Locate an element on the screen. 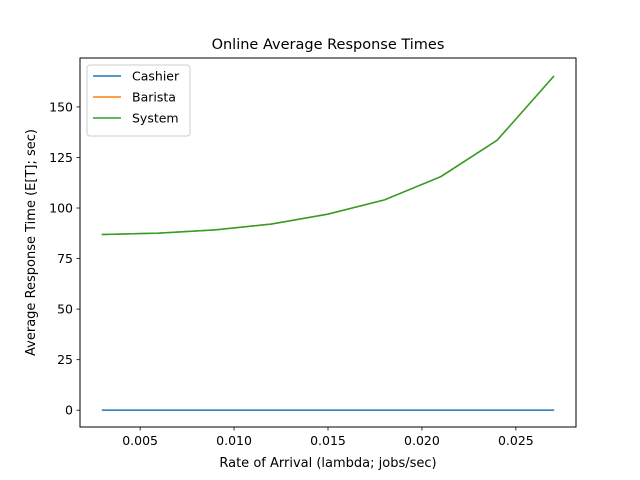  x-axis-label: Rate of Arrival (lambda; jobs/sec) is located at coordinates (327, 463).